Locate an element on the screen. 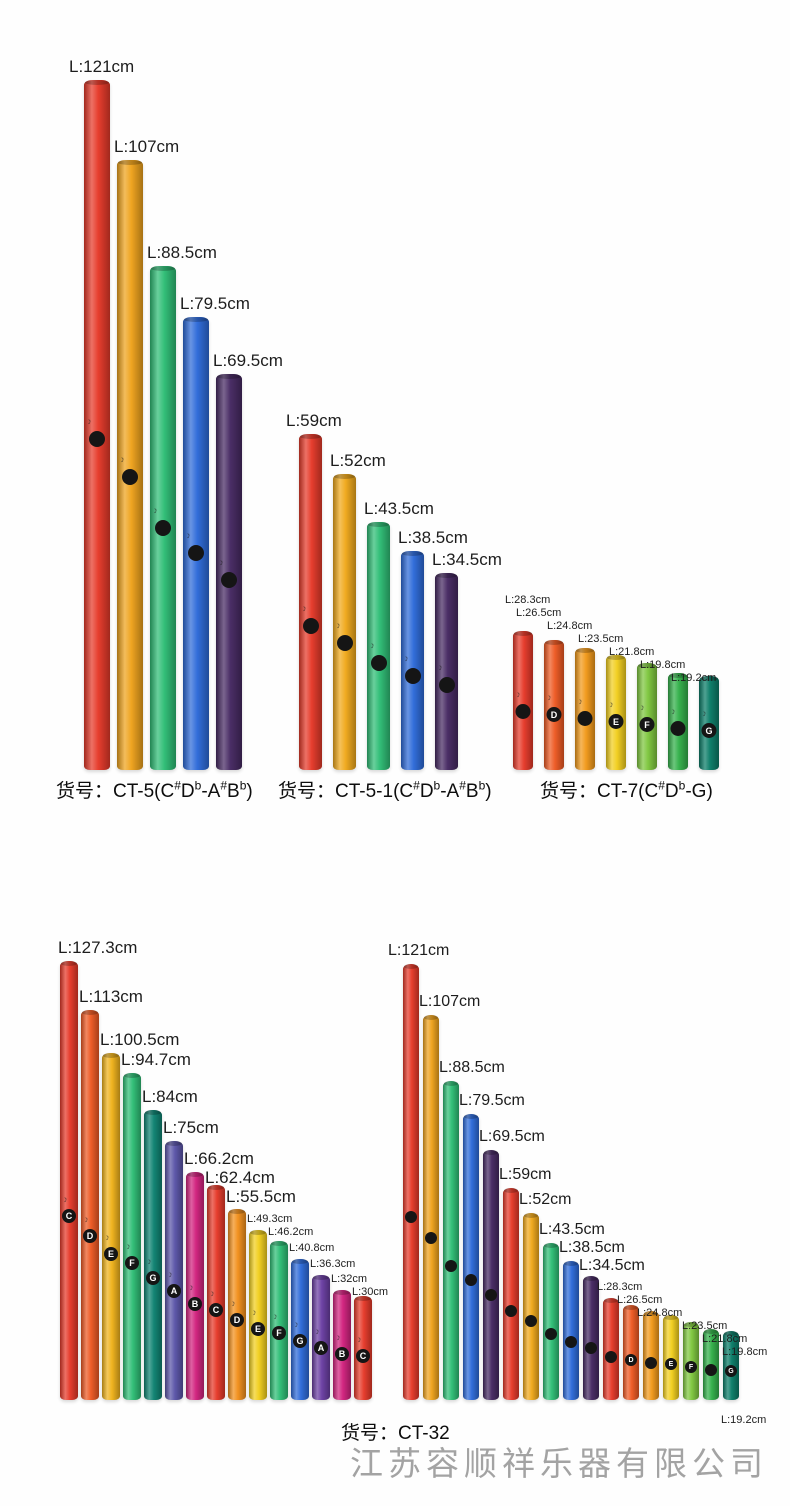 This screenshot has height=1506, width=790. tube-length-label: L:62.4cm is located at coordinates (240, 1178).